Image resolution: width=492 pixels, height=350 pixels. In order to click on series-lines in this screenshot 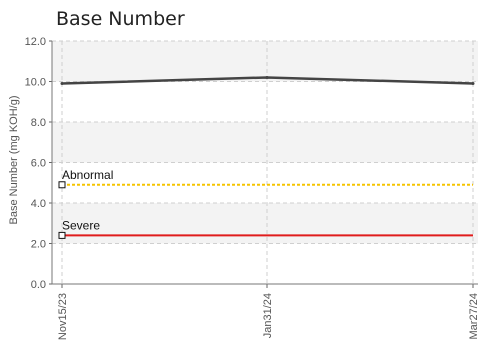, I will do `click(267, 80)`.